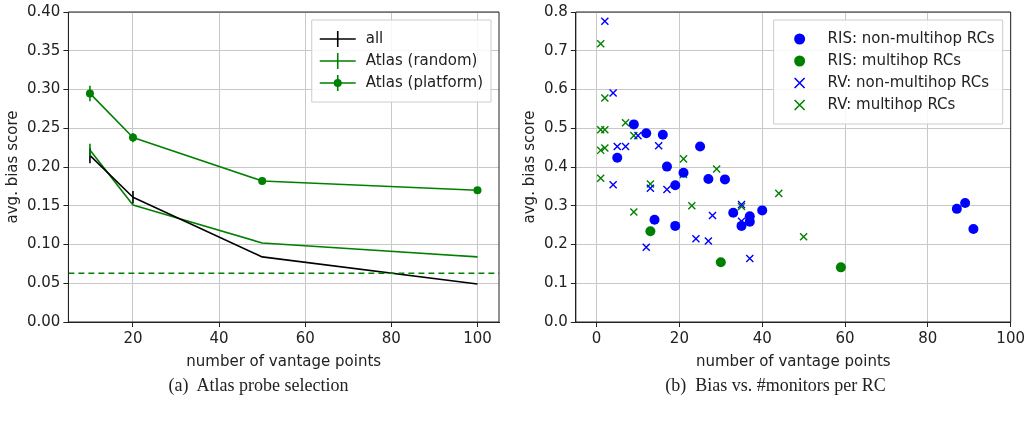 This screenshot has height=421, width=1034. Describe the element at coordinates (894, 59) in the screenshot. I see `legend-label: RIS: multihop RCs` at that location.